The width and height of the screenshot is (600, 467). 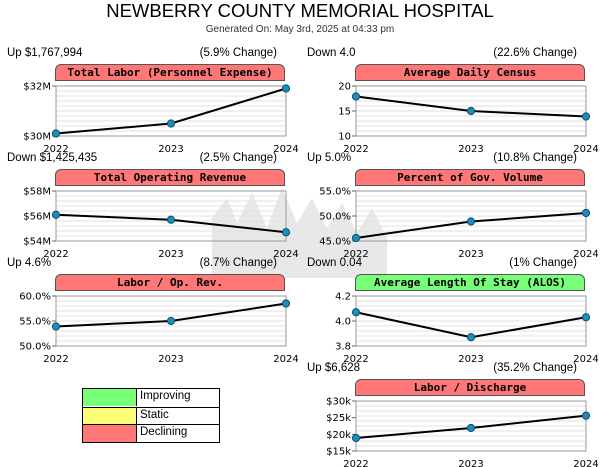 I want to click on chart-title-box: Total Operating Revenue, so click(x=170, y=177).